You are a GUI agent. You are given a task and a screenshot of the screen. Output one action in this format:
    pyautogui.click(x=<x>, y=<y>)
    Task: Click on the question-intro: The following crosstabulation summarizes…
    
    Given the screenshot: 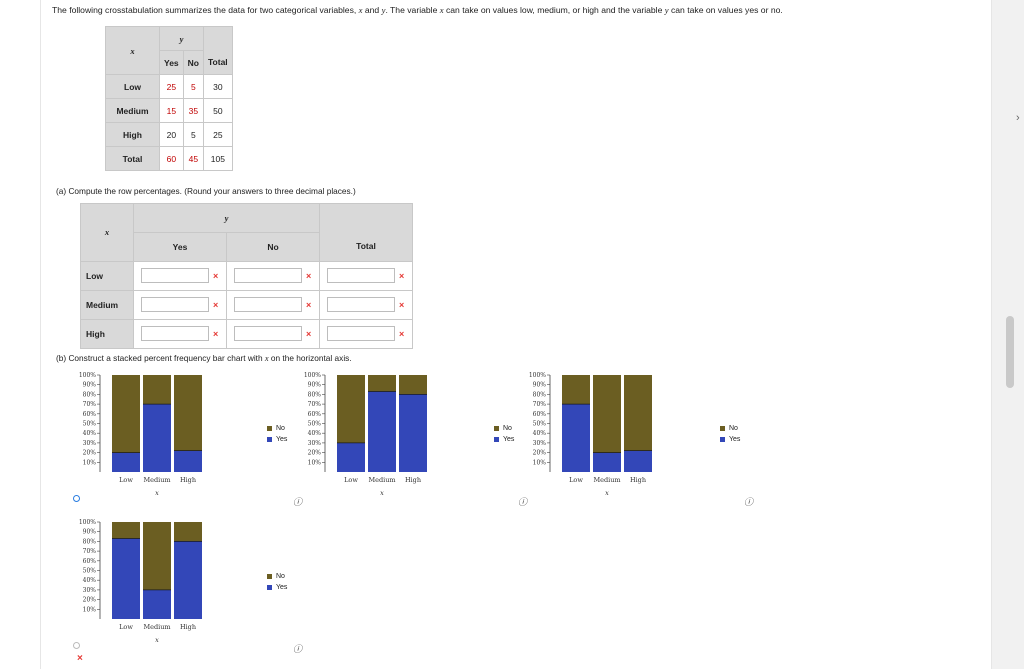 What is the action you would take?
    pyautogui.click(x=417, y=10)
    